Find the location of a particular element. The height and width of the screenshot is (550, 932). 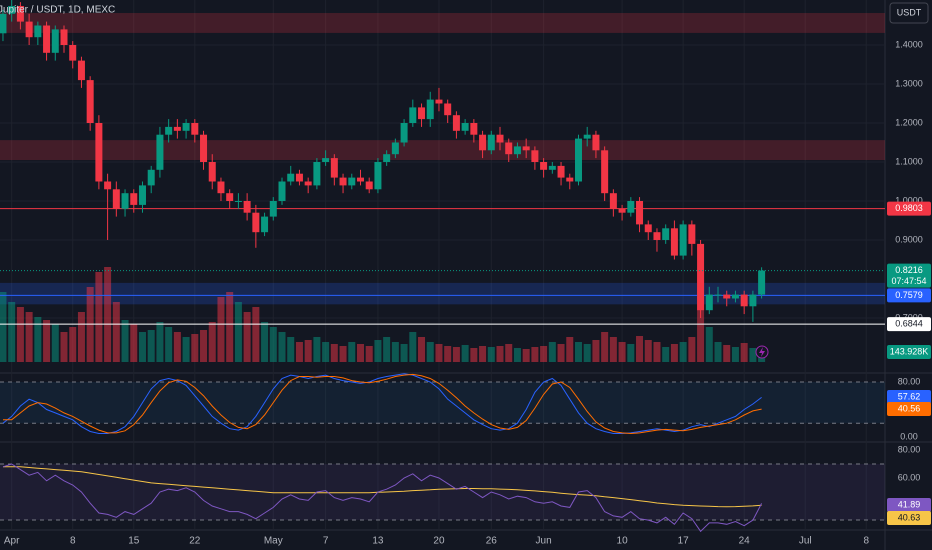

y-tick-label: 1.0000 is located at coordinates (909, 200).